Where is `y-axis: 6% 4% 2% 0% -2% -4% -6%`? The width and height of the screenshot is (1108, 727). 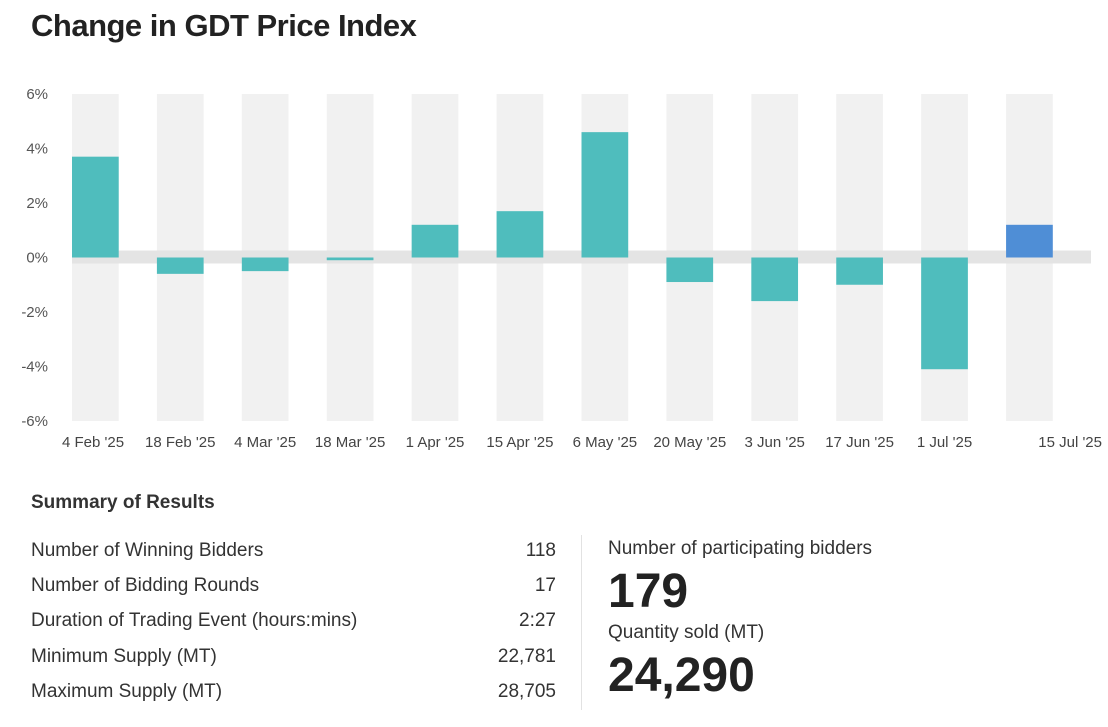
y-axis: 6% 4% 2% 0% -2% -4% -6% is located at coordinates (34, 258).